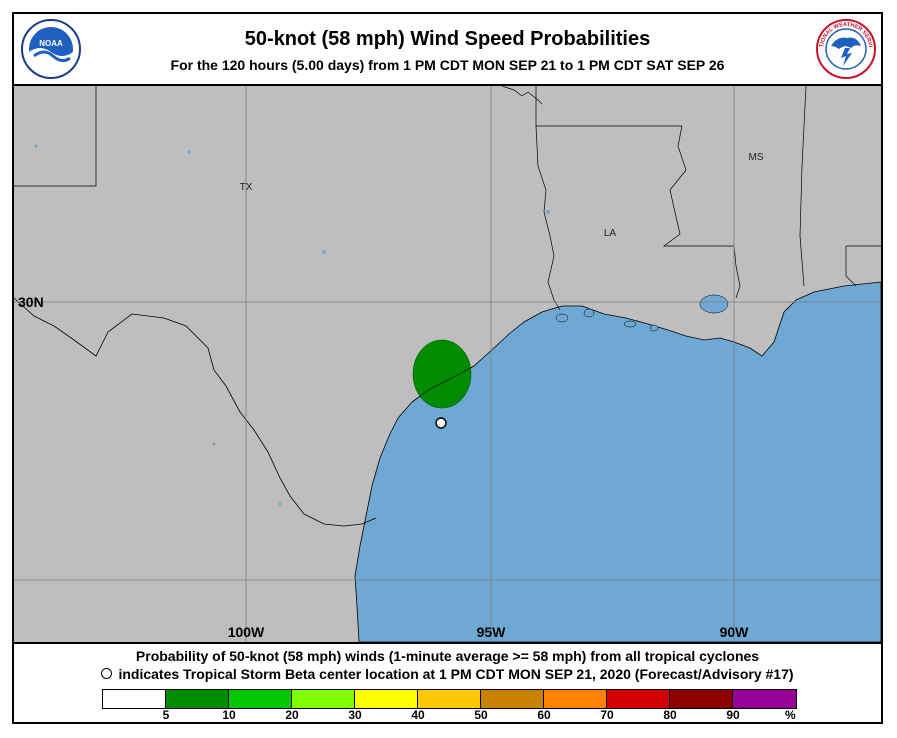 This screenshot has height=738, width=897. I want to click on color-legend, so click(449, 699).